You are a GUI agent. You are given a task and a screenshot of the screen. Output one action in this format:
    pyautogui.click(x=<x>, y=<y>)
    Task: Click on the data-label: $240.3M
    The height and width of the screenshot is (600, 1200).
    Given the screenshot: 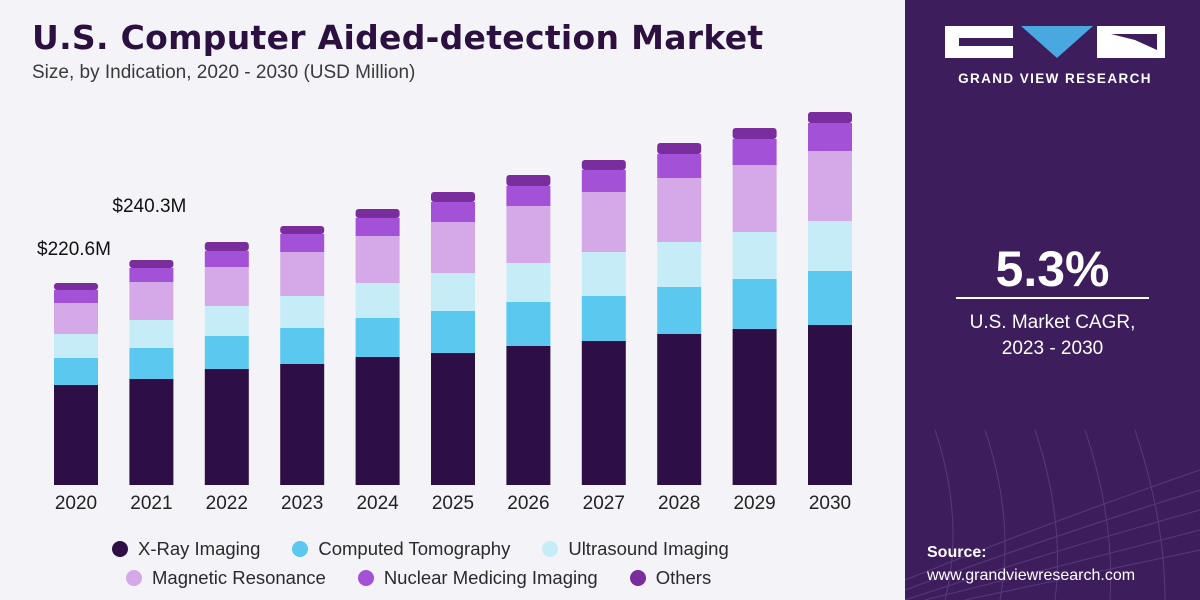 What is the action you would take?
    pyautogui.click(x=149, y=206)
    